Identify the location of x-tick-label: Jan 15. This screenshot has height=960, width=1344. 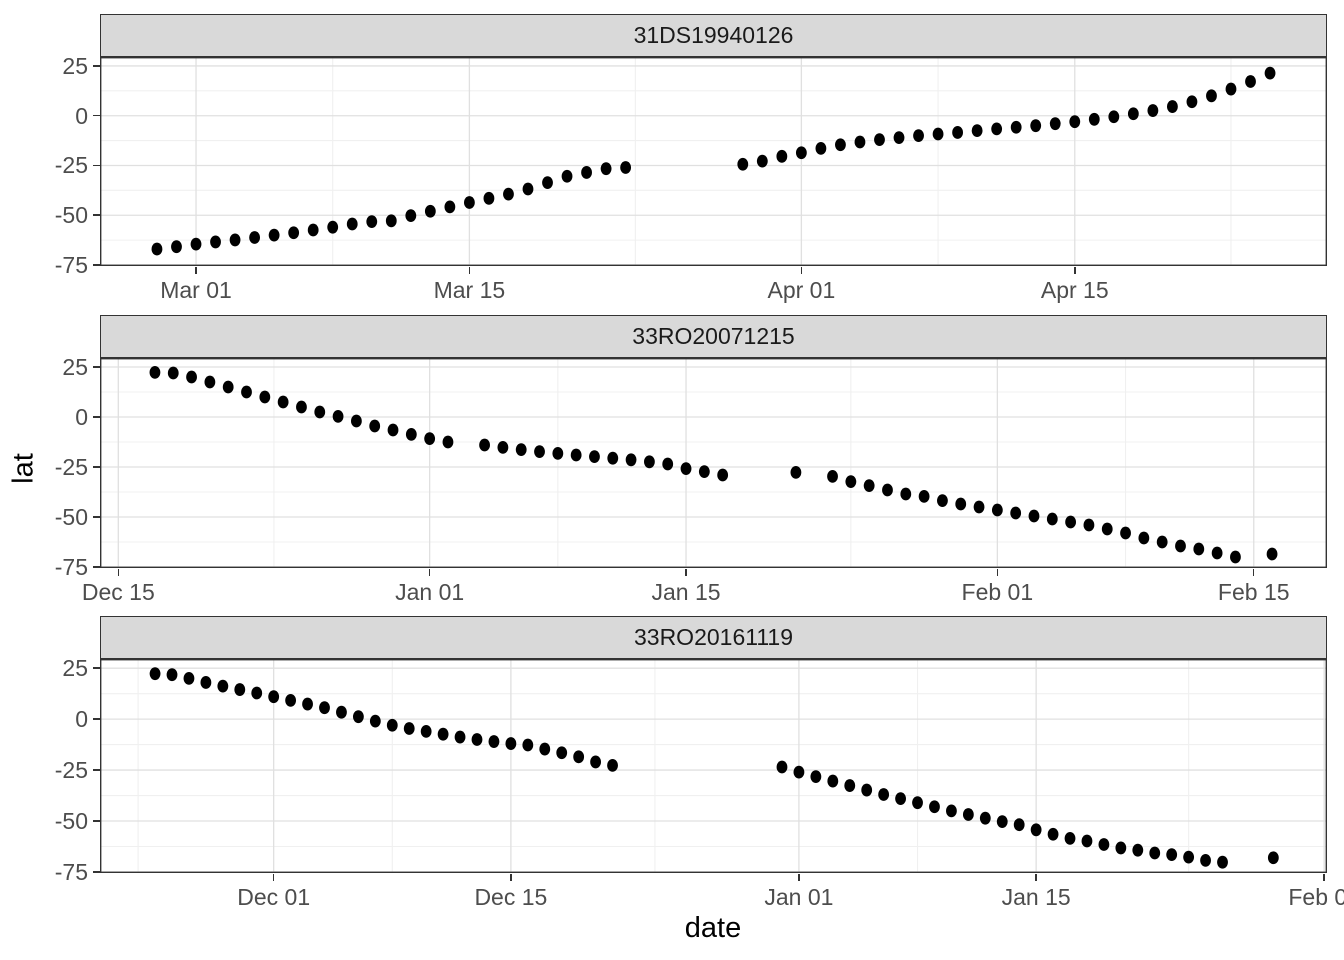
(1036, 897).